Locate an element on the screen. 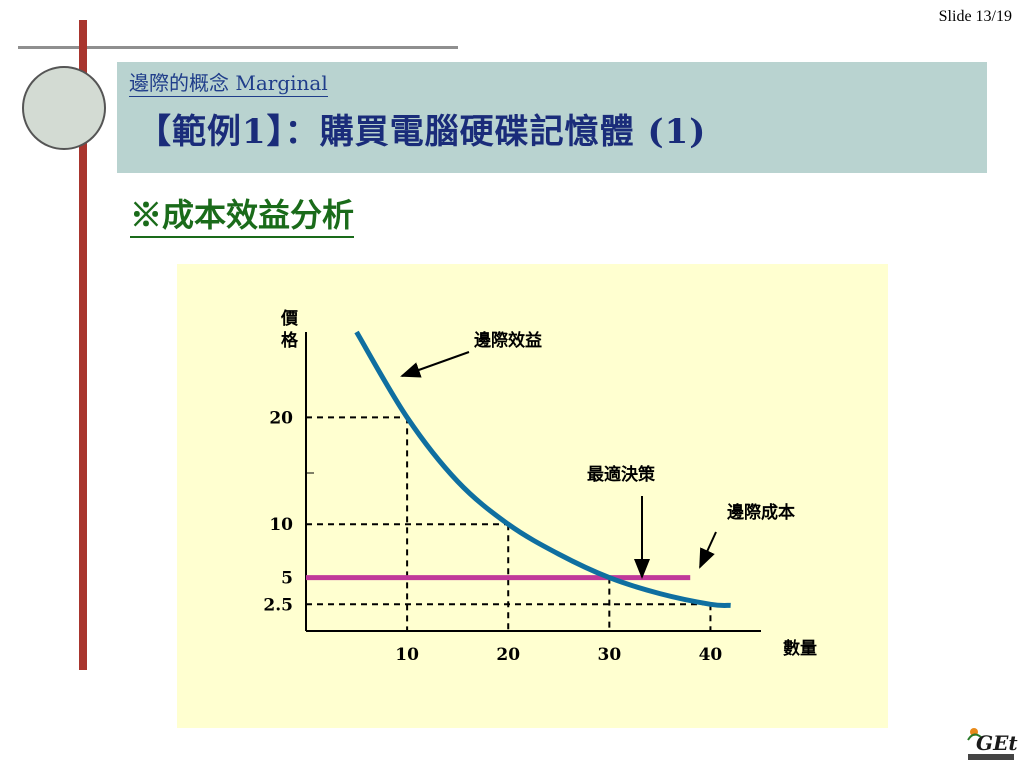 The image size is (1024, 768). y-tick-label: 10 is located at coordinates (281, 525).